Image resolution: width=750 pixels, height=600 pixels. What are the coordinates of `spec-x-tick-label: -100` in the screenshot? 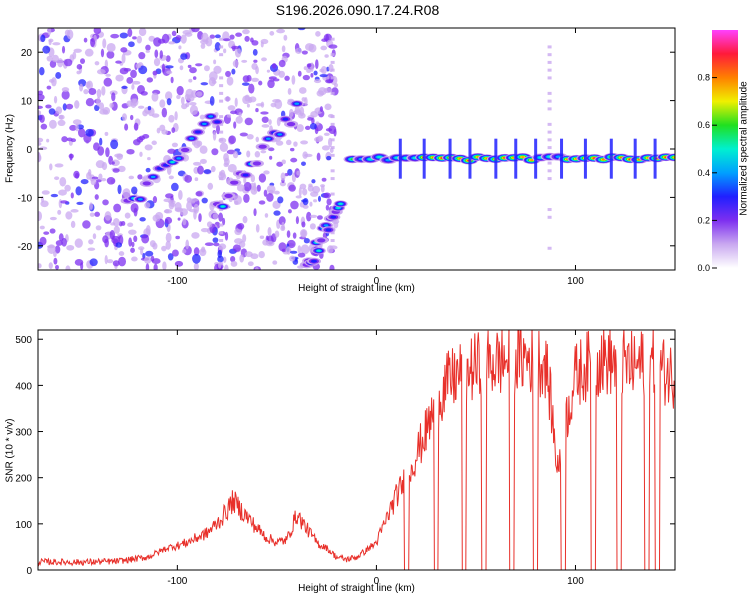 It's located at (177, 281).